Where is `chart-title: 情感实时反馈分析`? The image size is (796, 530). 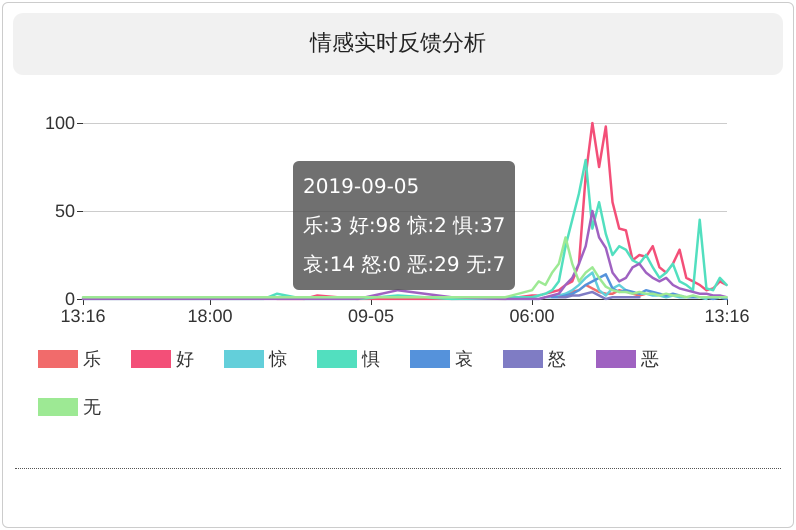 chart-title: 情感实时反馈分析 is located at coordinates (398, 44).